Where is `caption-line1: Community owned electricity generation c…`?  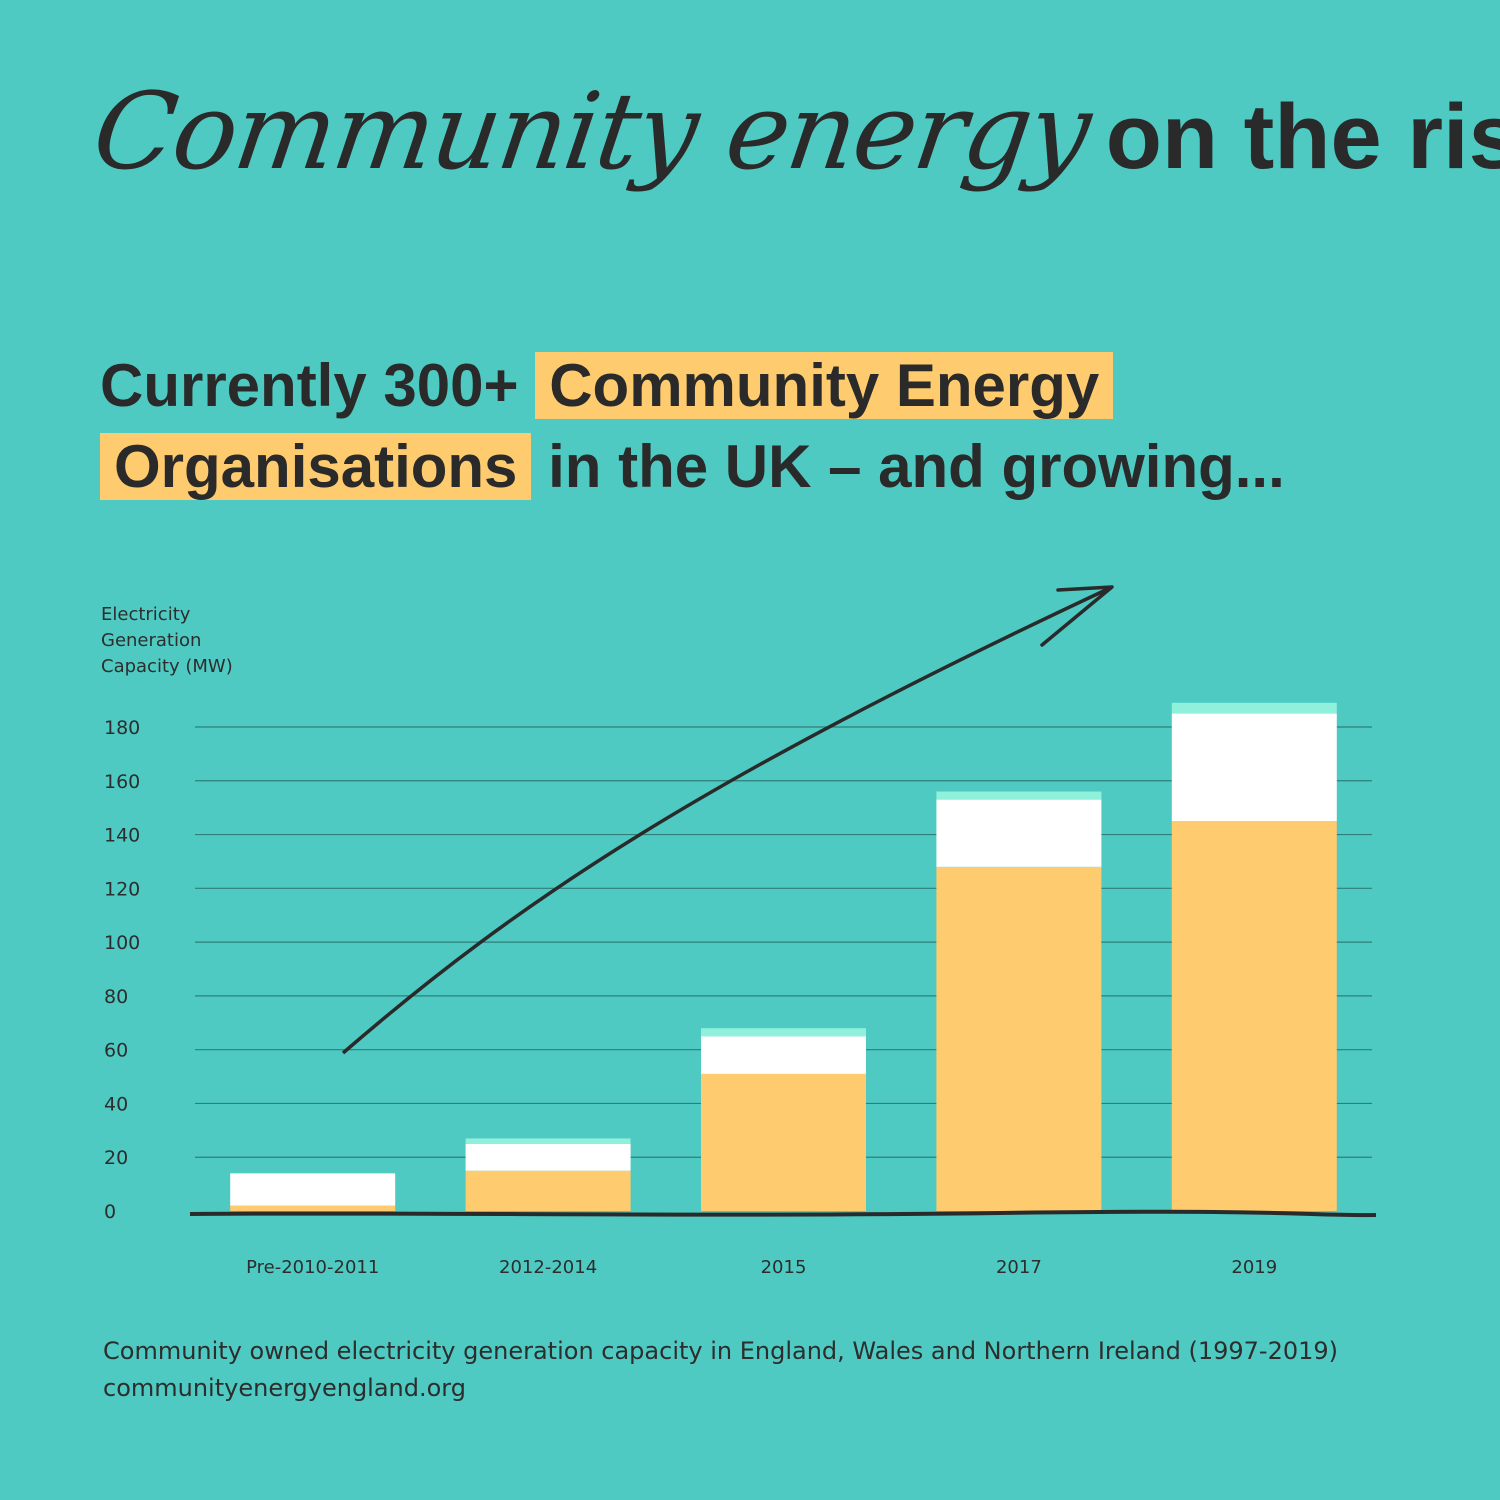
caption-line1: Community owned electricity generation c… is located at coordinates (721, 1351).